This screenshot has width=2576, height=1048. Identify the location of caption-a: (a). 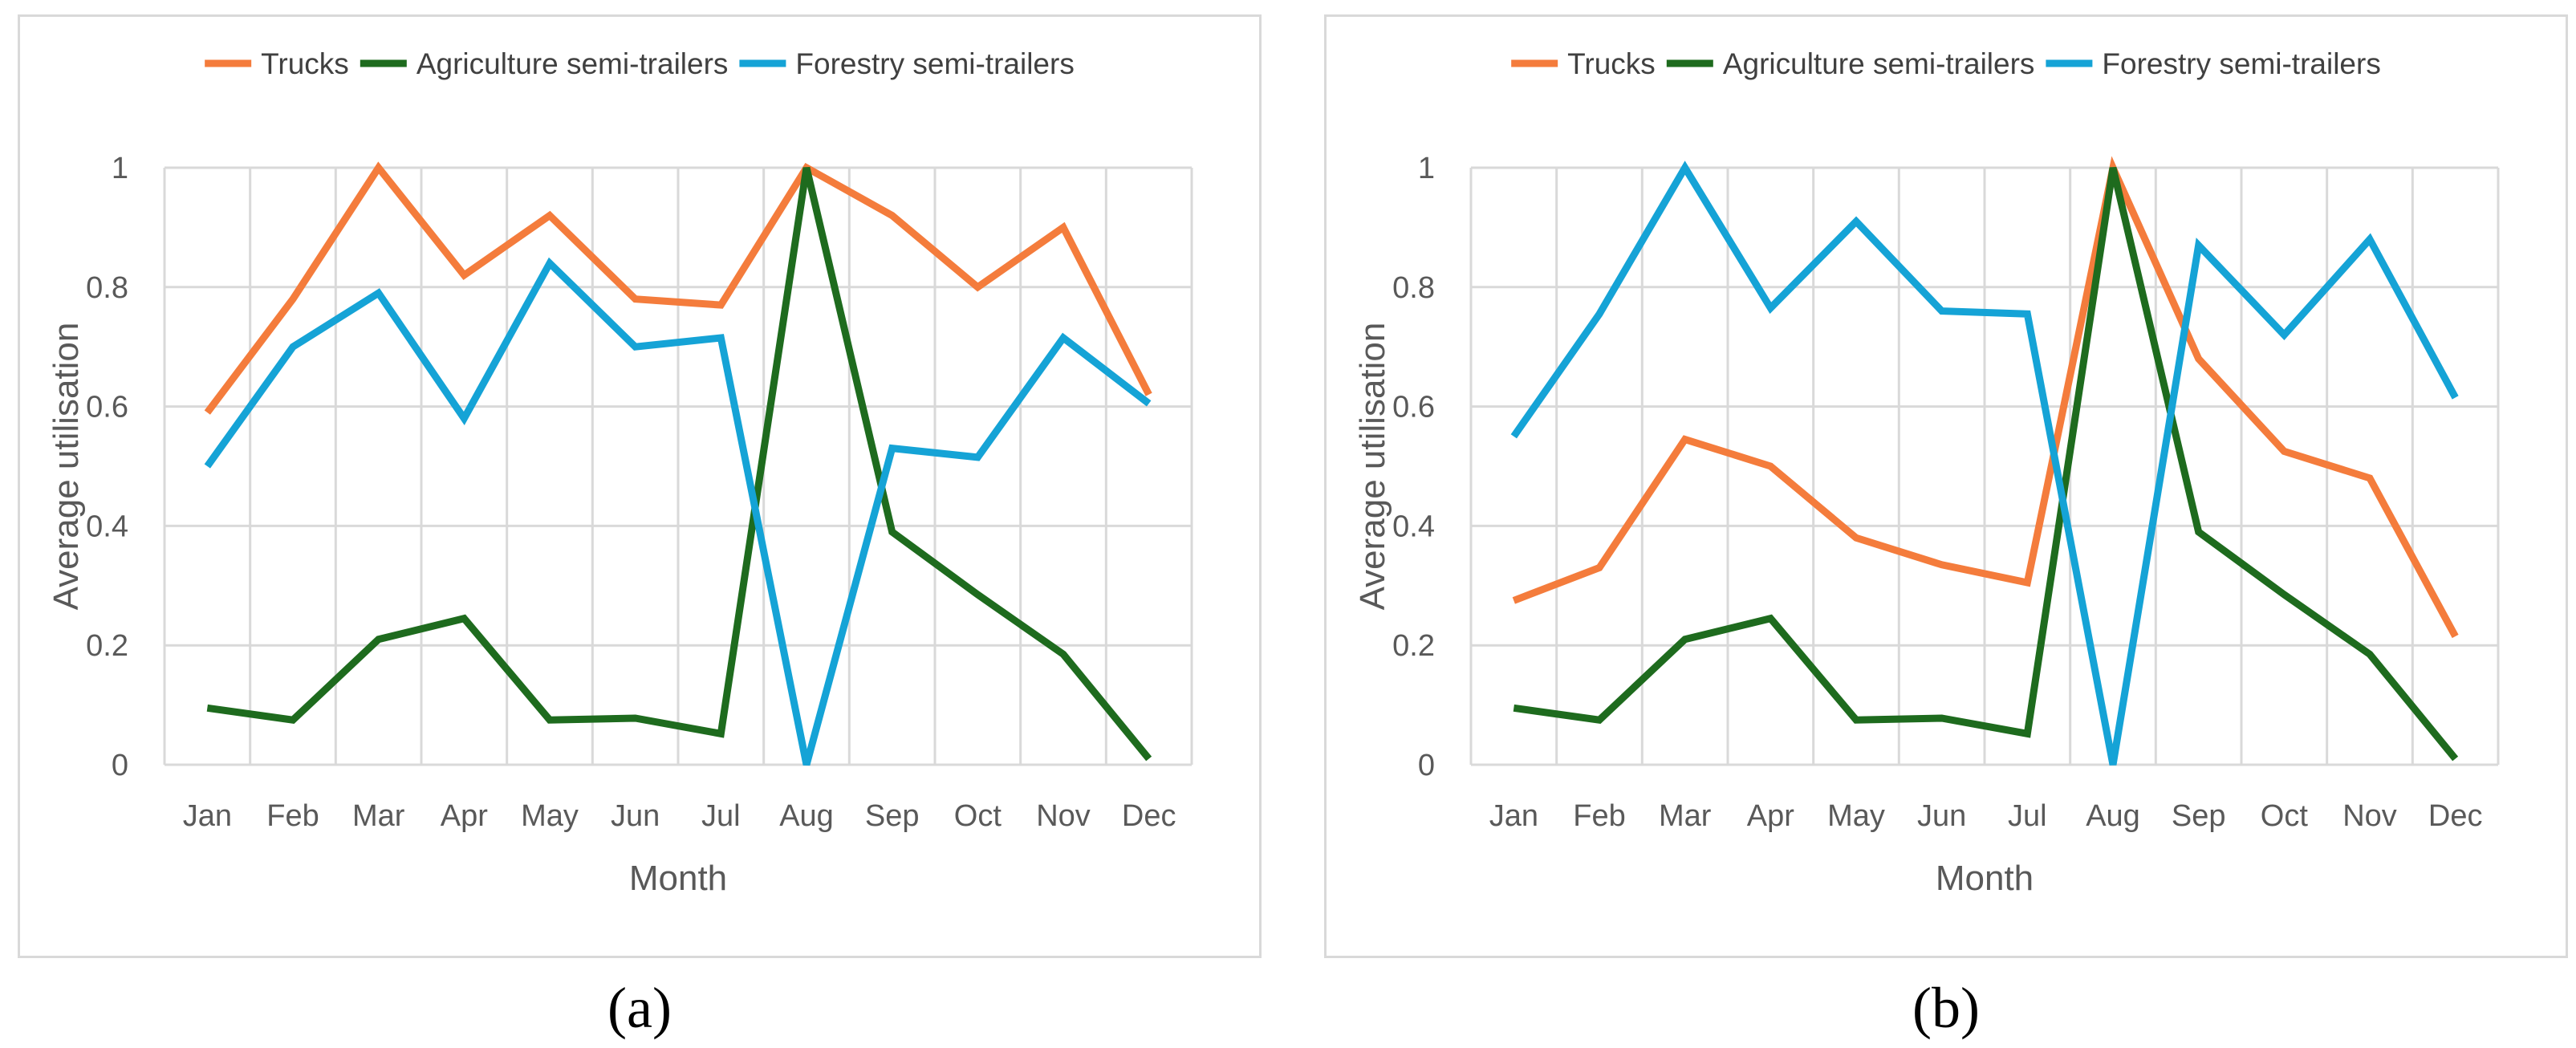
(639, 1008).